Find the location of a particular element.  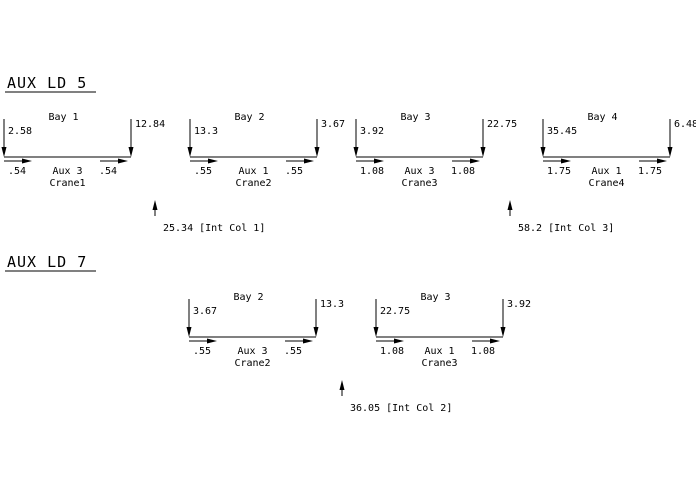

bay-label: Bay 4 is located at coordinates (602, 117).